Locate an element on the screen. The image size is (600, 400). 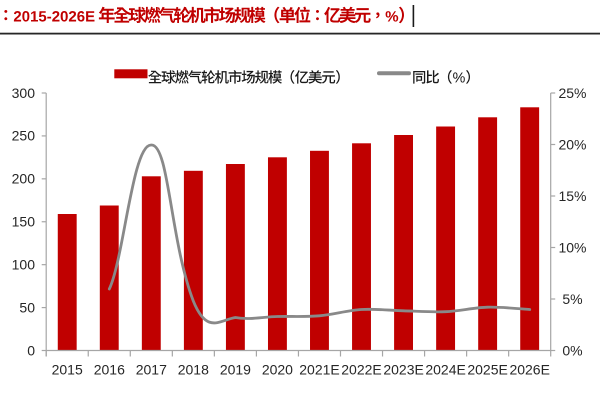
svg-text: 50 is located at coordinates (27, 307).